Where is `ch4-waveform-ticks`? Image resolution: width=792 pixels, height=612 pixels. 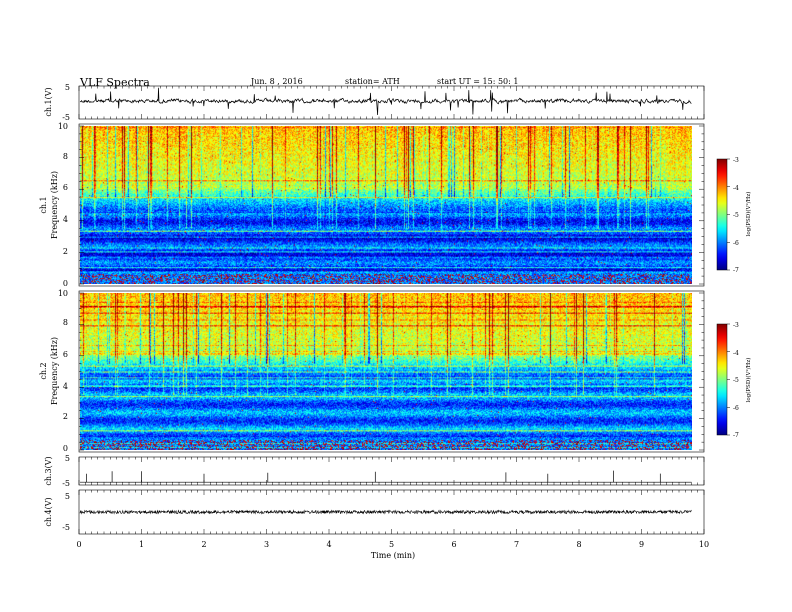
ch4-waveform-ticks is located at coordinates (391, 512).